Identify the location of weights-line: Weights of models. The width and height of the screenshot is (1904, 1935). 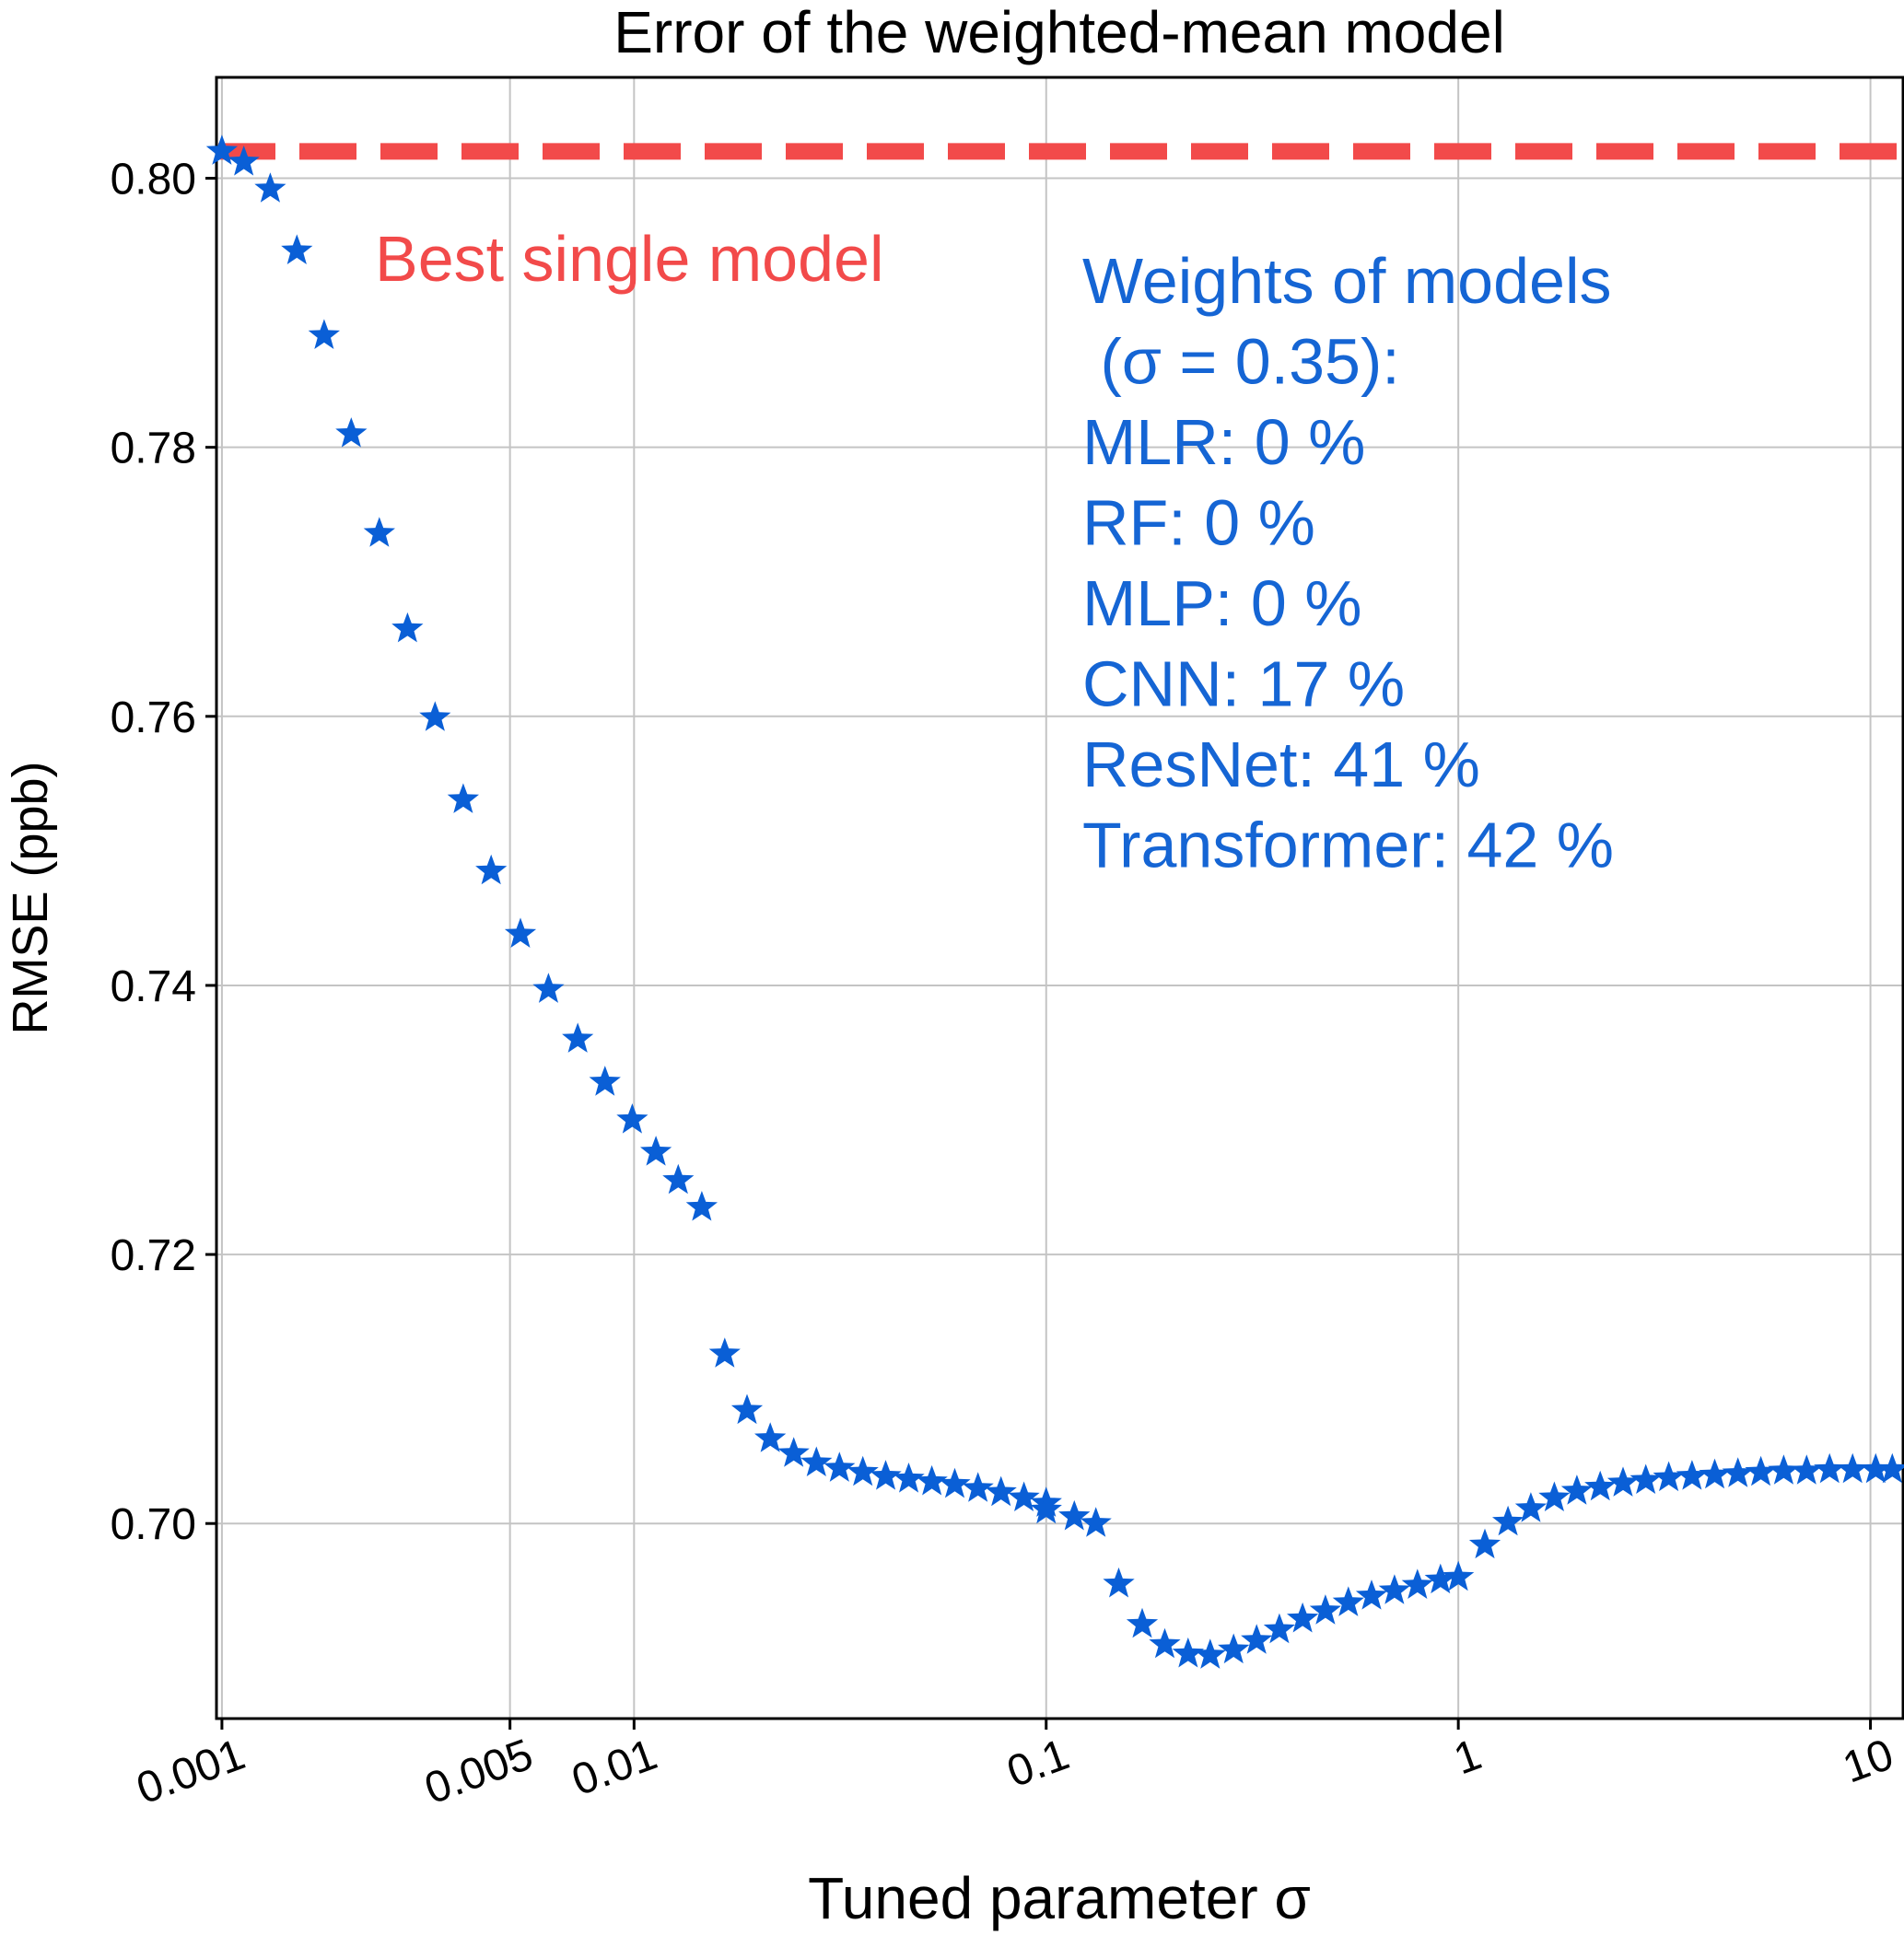
(1347, 281).